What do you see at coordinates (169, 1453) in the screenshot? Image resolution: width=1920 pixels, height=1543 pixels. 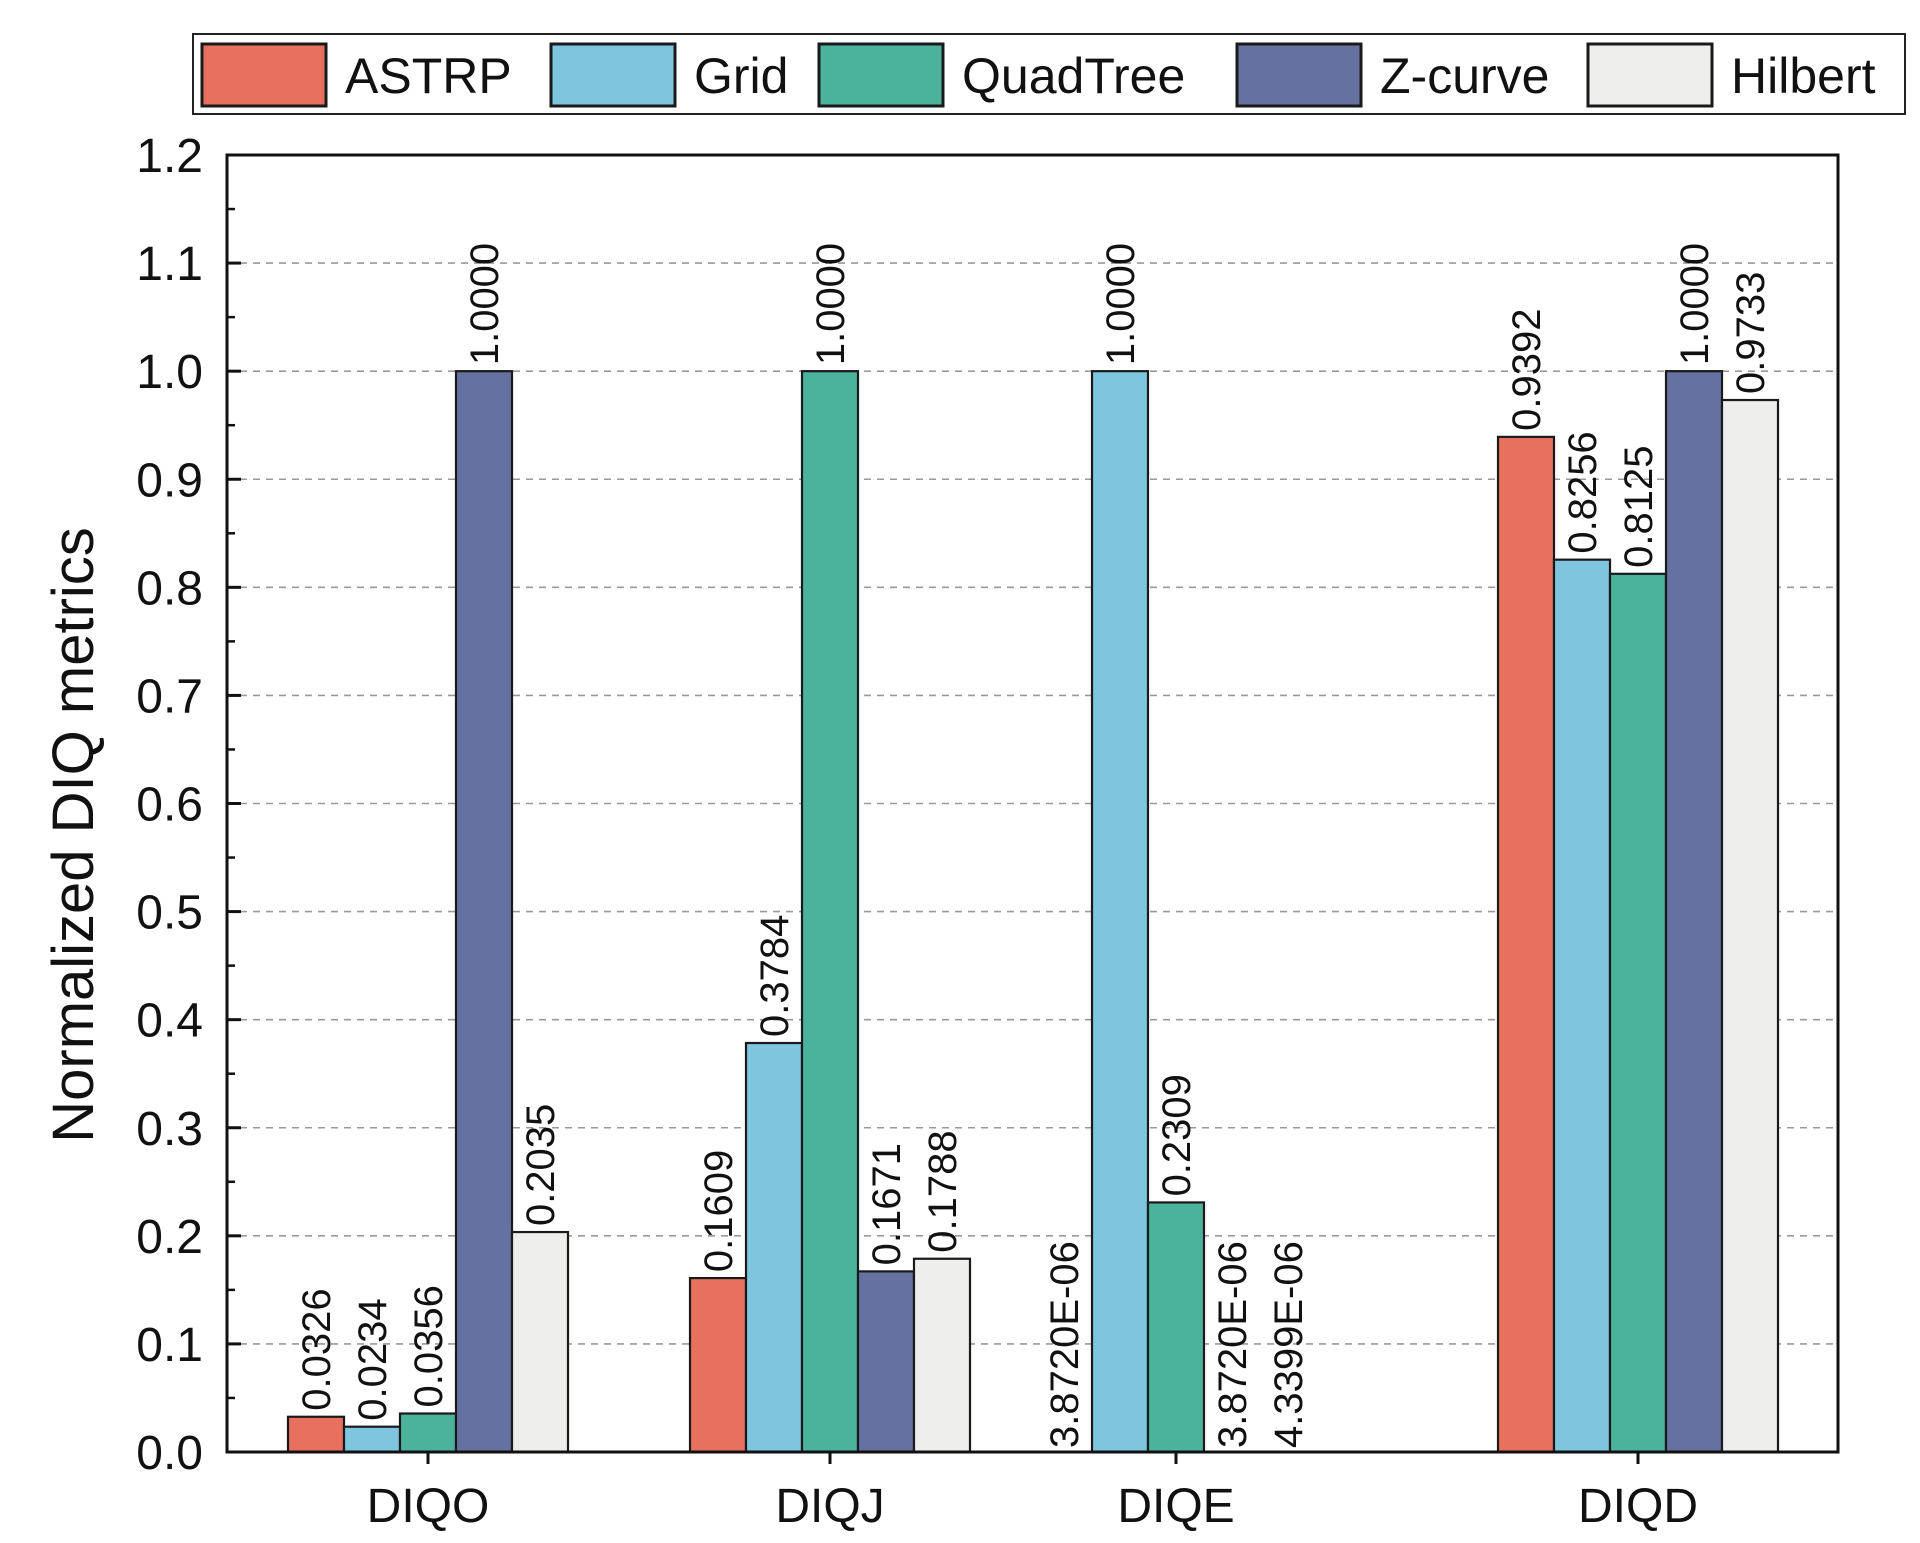 I see `y-tick-label: 0.0` at bounding box center [169, 1453].